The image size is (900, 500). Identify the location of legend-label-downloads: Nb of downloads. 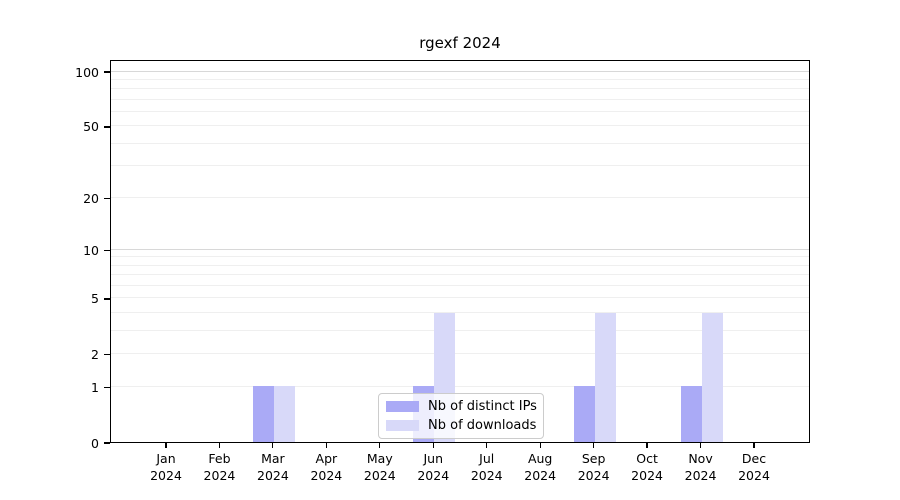
(482, 425).